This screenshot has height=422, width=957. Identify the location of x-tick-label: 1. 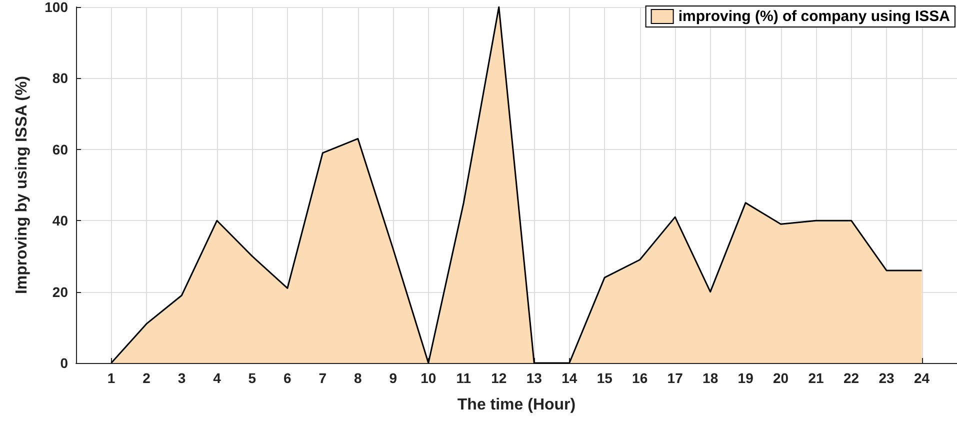
(111, 378).